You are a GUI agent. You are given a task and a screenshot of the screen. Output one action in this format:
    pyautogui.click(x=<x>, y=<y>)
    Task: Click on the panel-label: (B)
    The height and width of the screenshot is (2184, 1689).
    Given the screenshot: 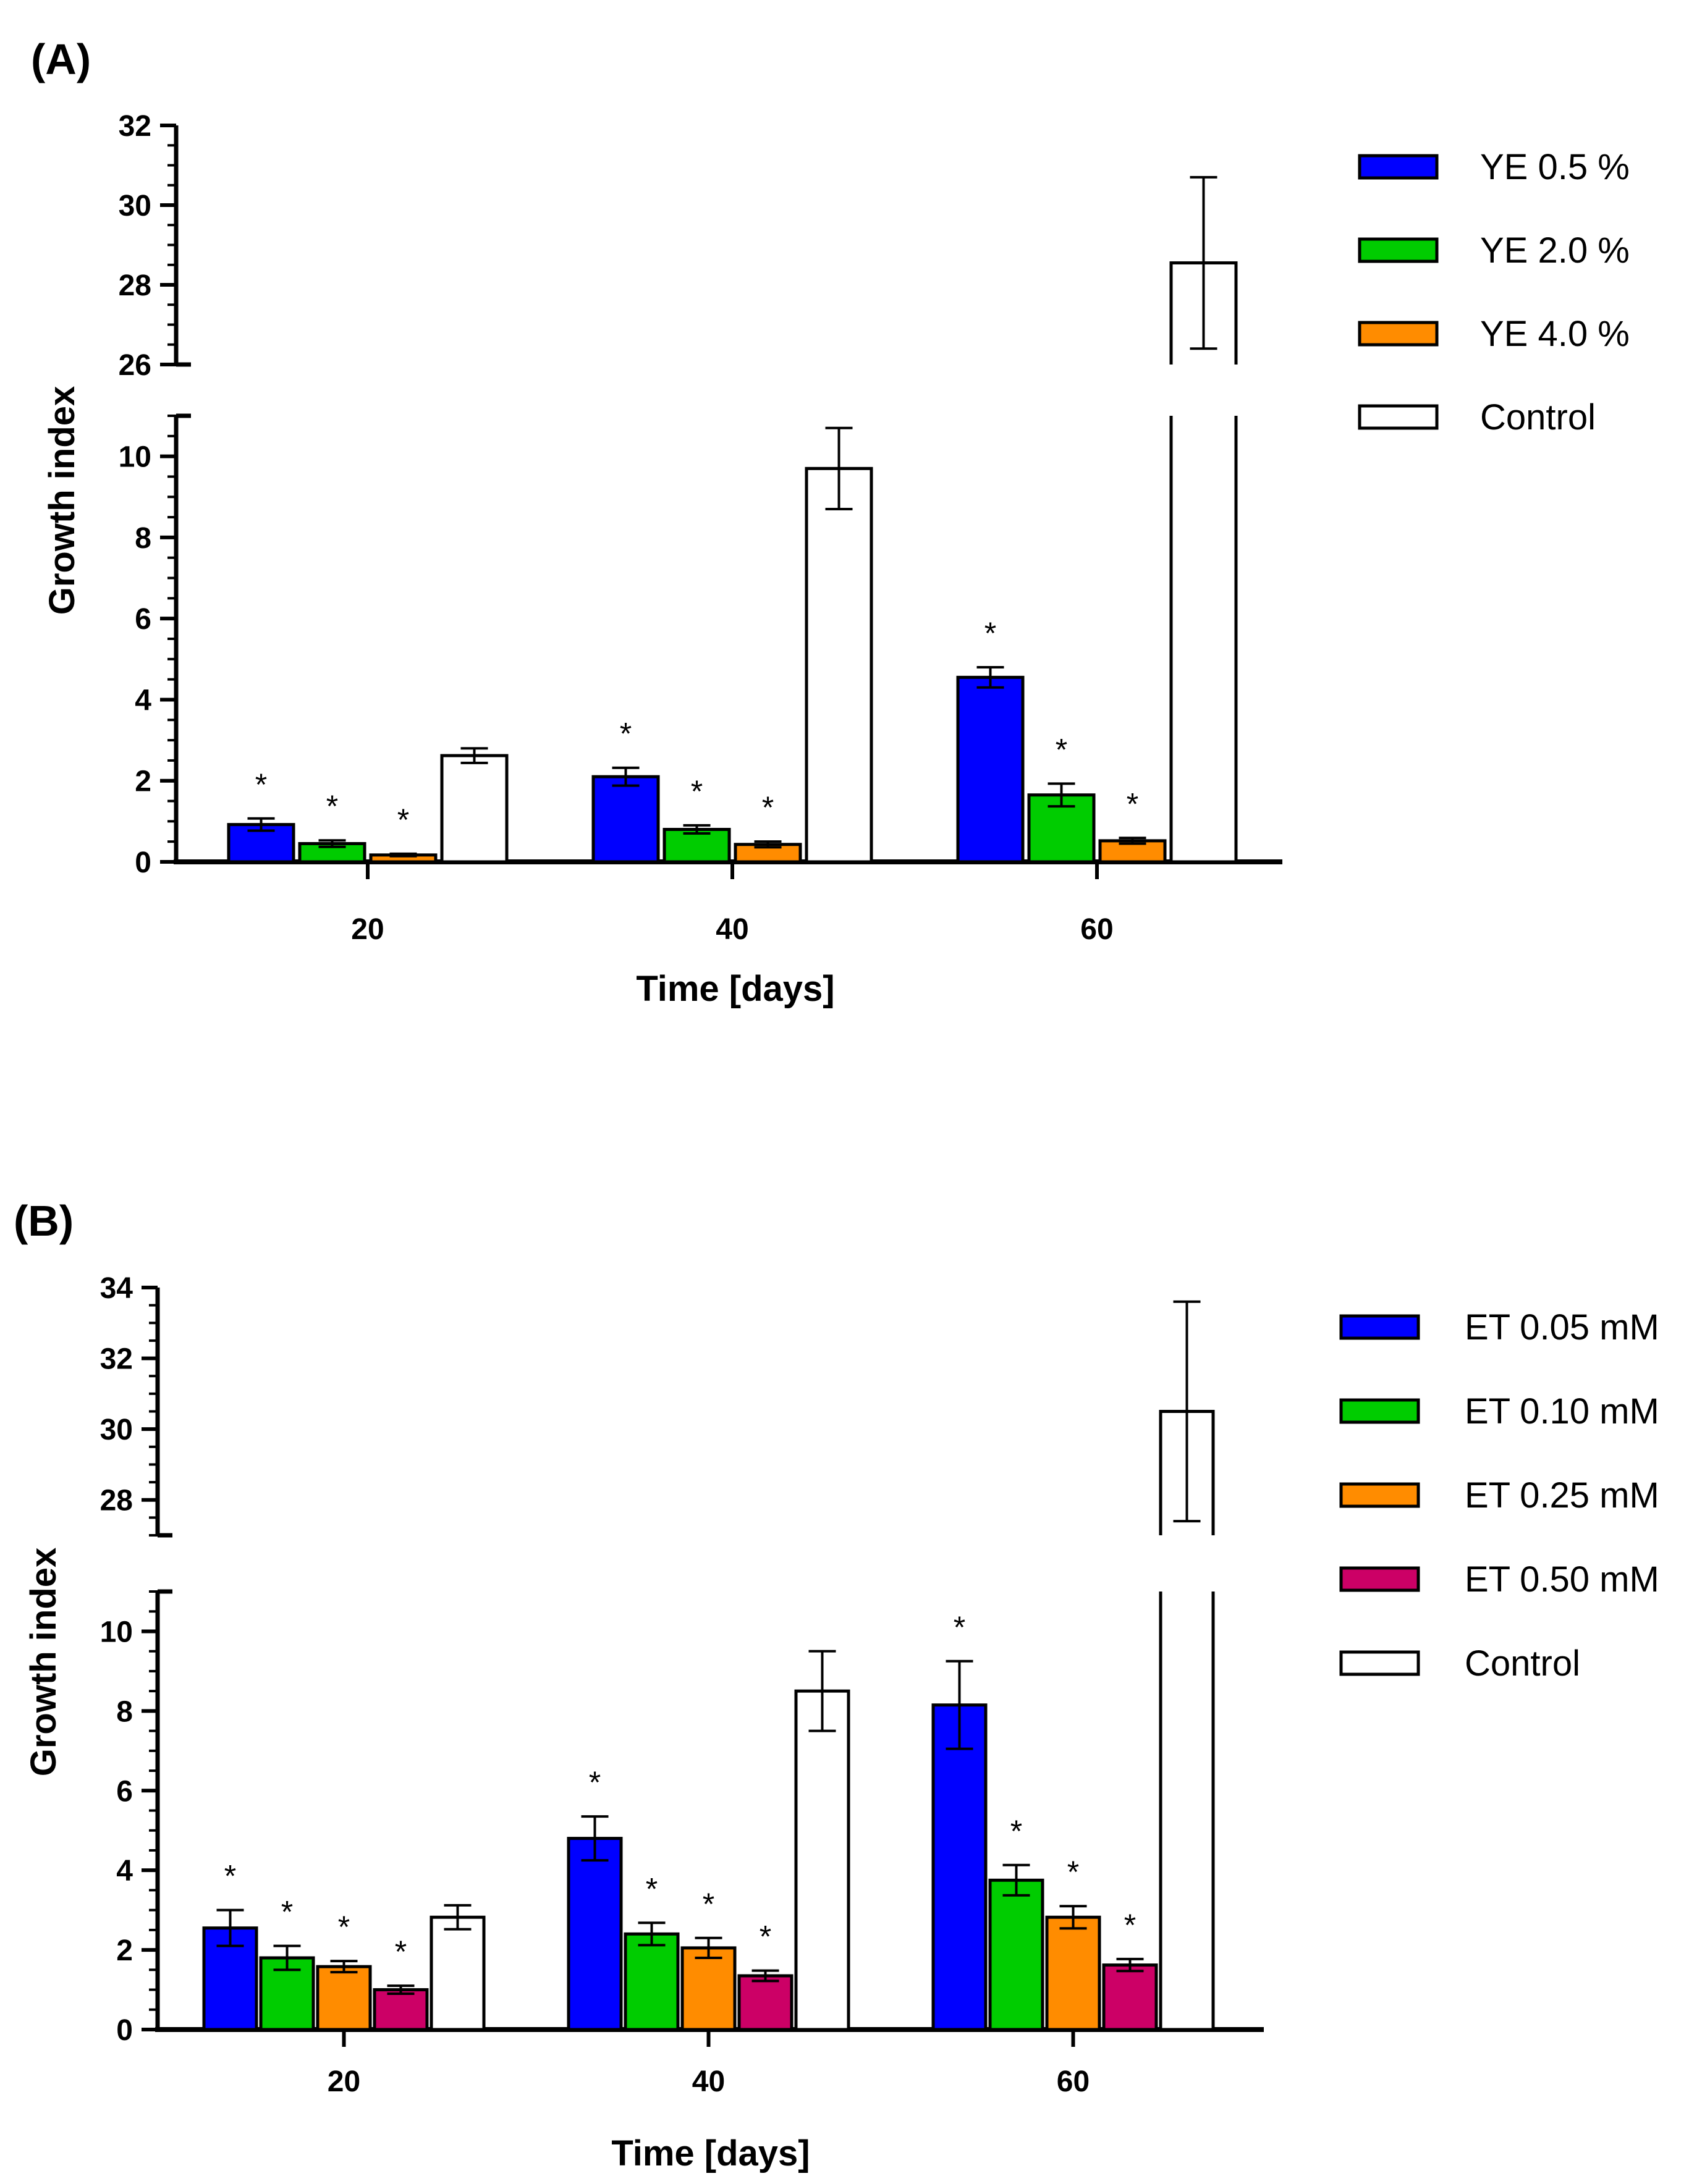 What is the action you would take?
    pyautogui.click(x=44, y=1221)
    